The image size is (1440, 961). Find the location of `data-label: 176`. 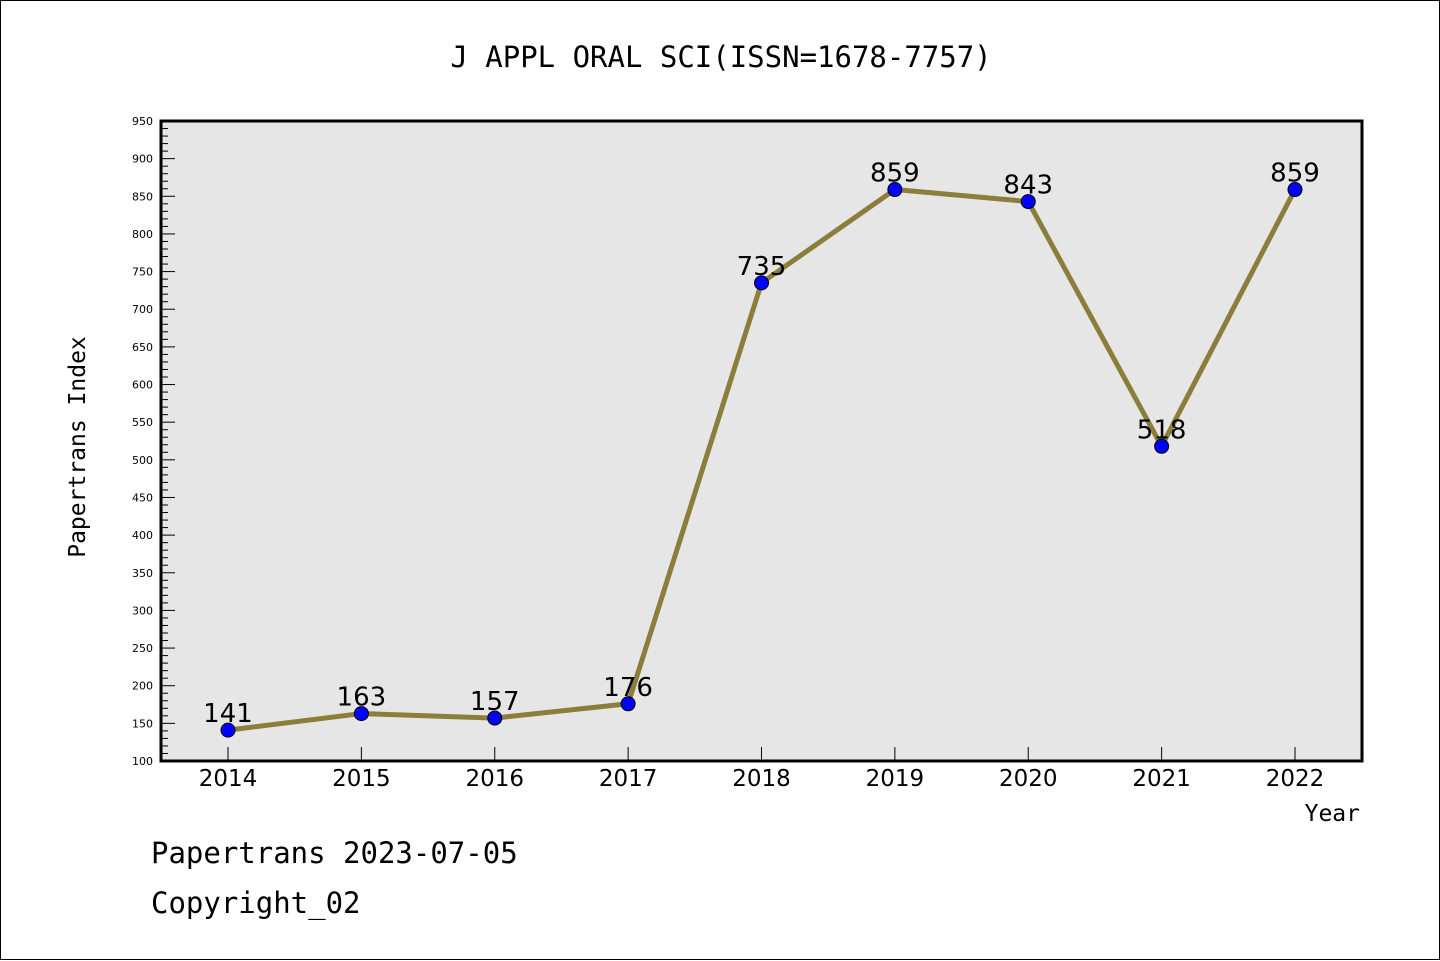

data-label: 176 is located at coordinates (628, 688).